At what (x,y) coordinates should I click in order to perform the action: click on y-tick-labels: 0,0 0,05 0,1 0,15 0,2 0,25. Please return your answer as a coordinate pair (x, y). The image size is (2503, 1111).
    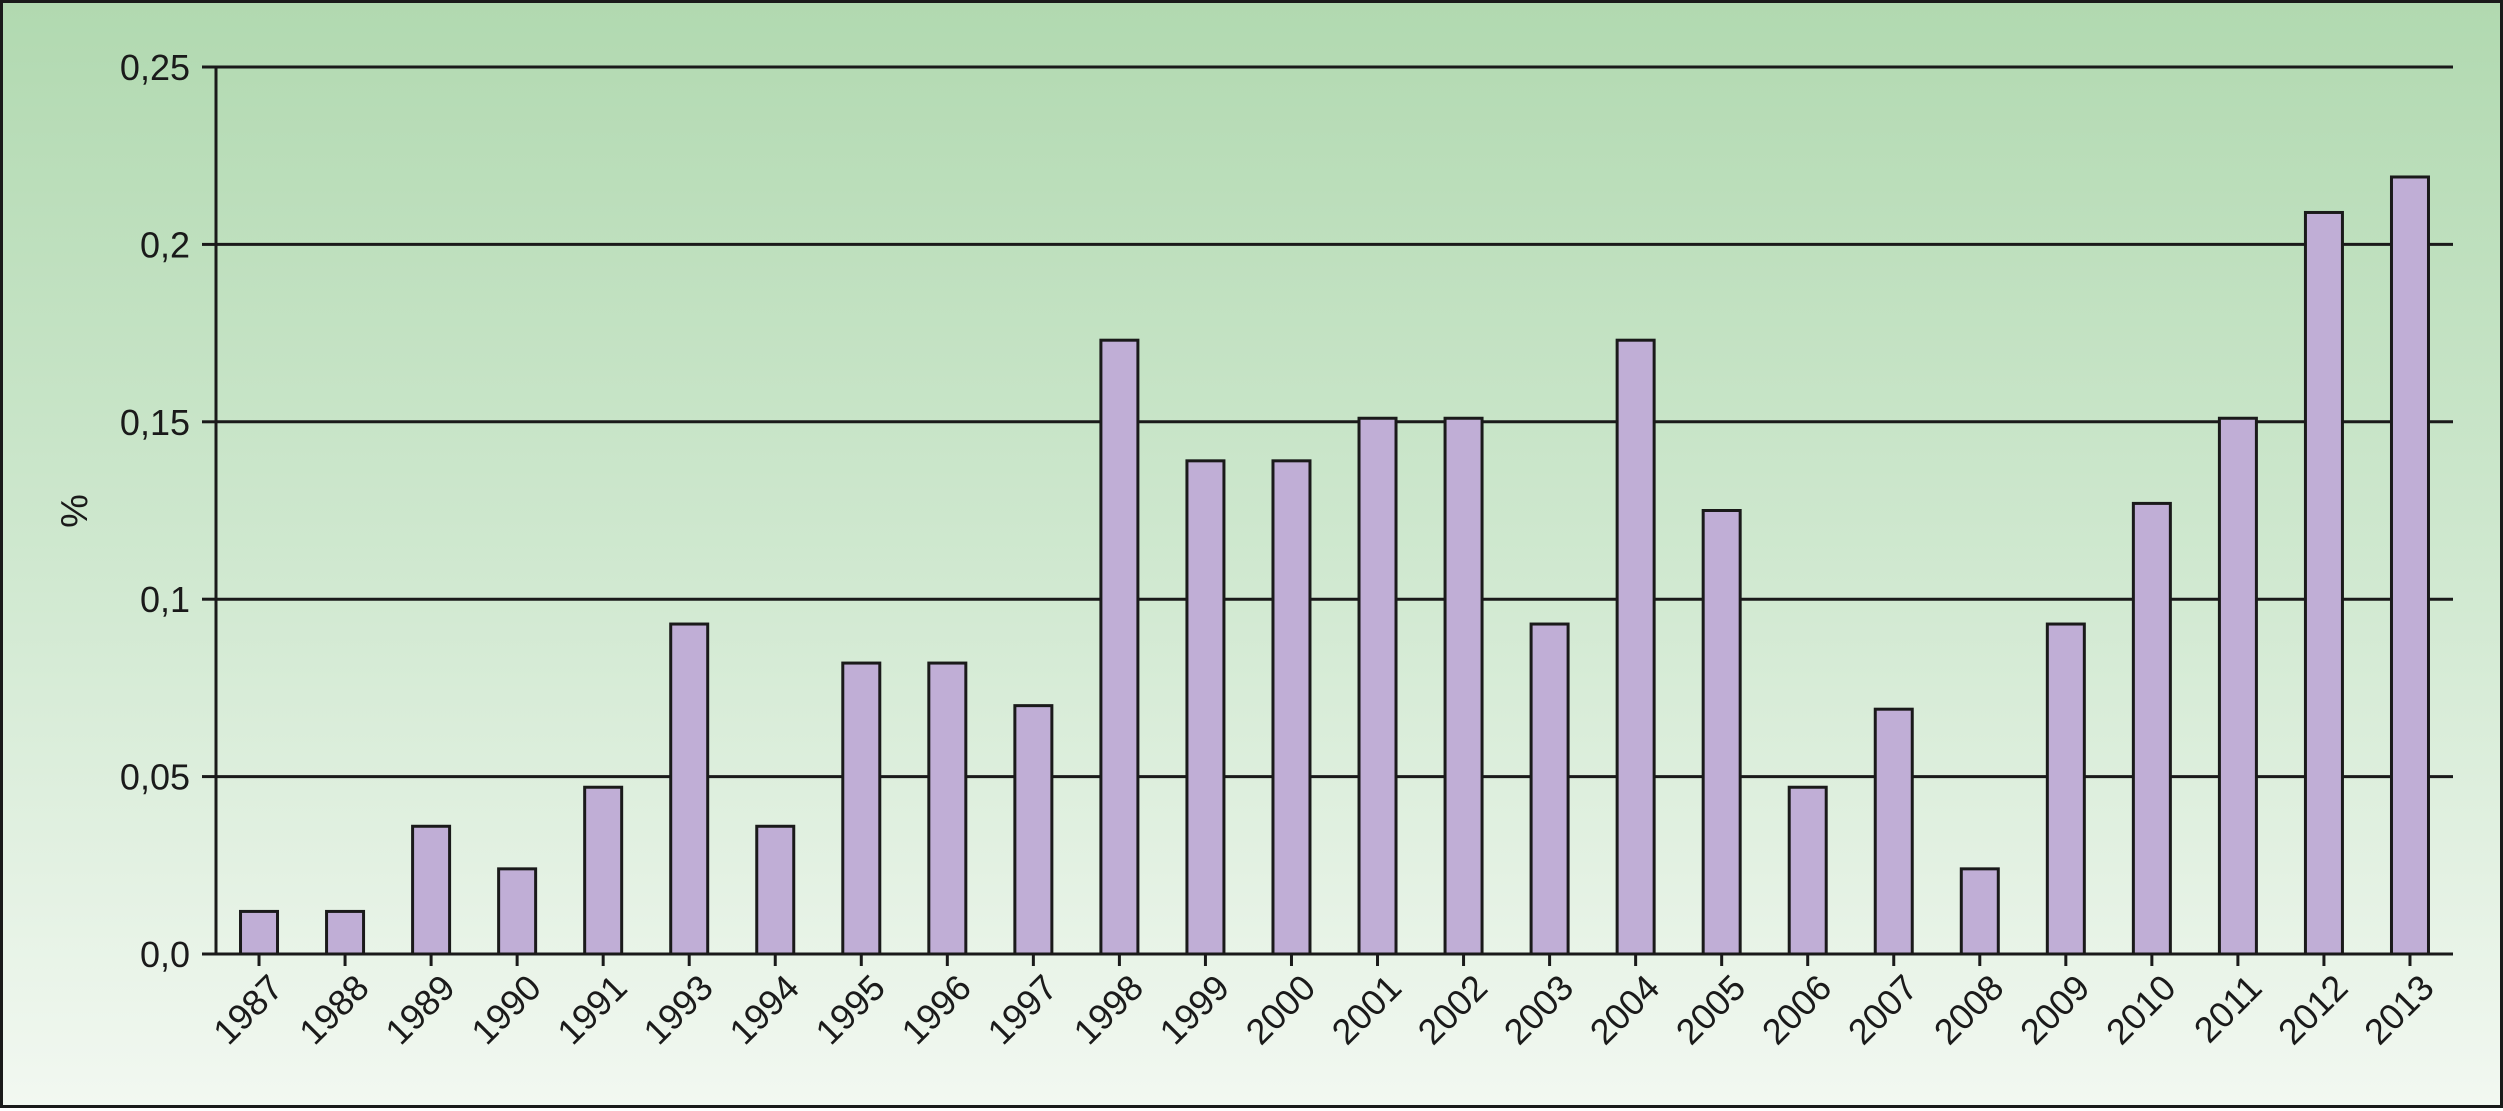
    Looking at the image, I should click on (155, 511).